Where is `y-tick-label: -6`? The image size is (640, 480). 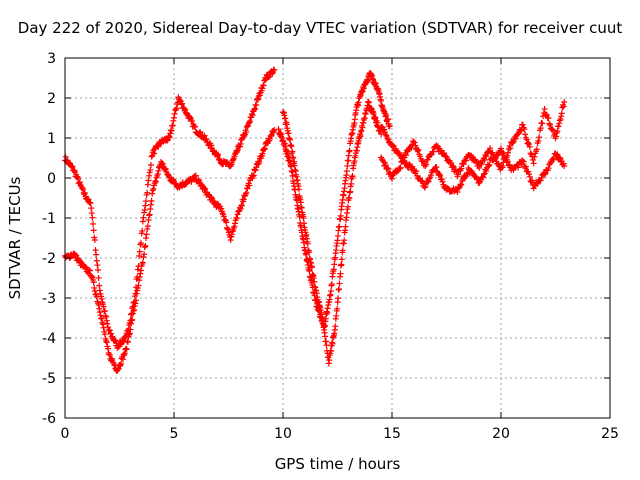
y-tick-label: -6 is located at coordinates (49, 419).